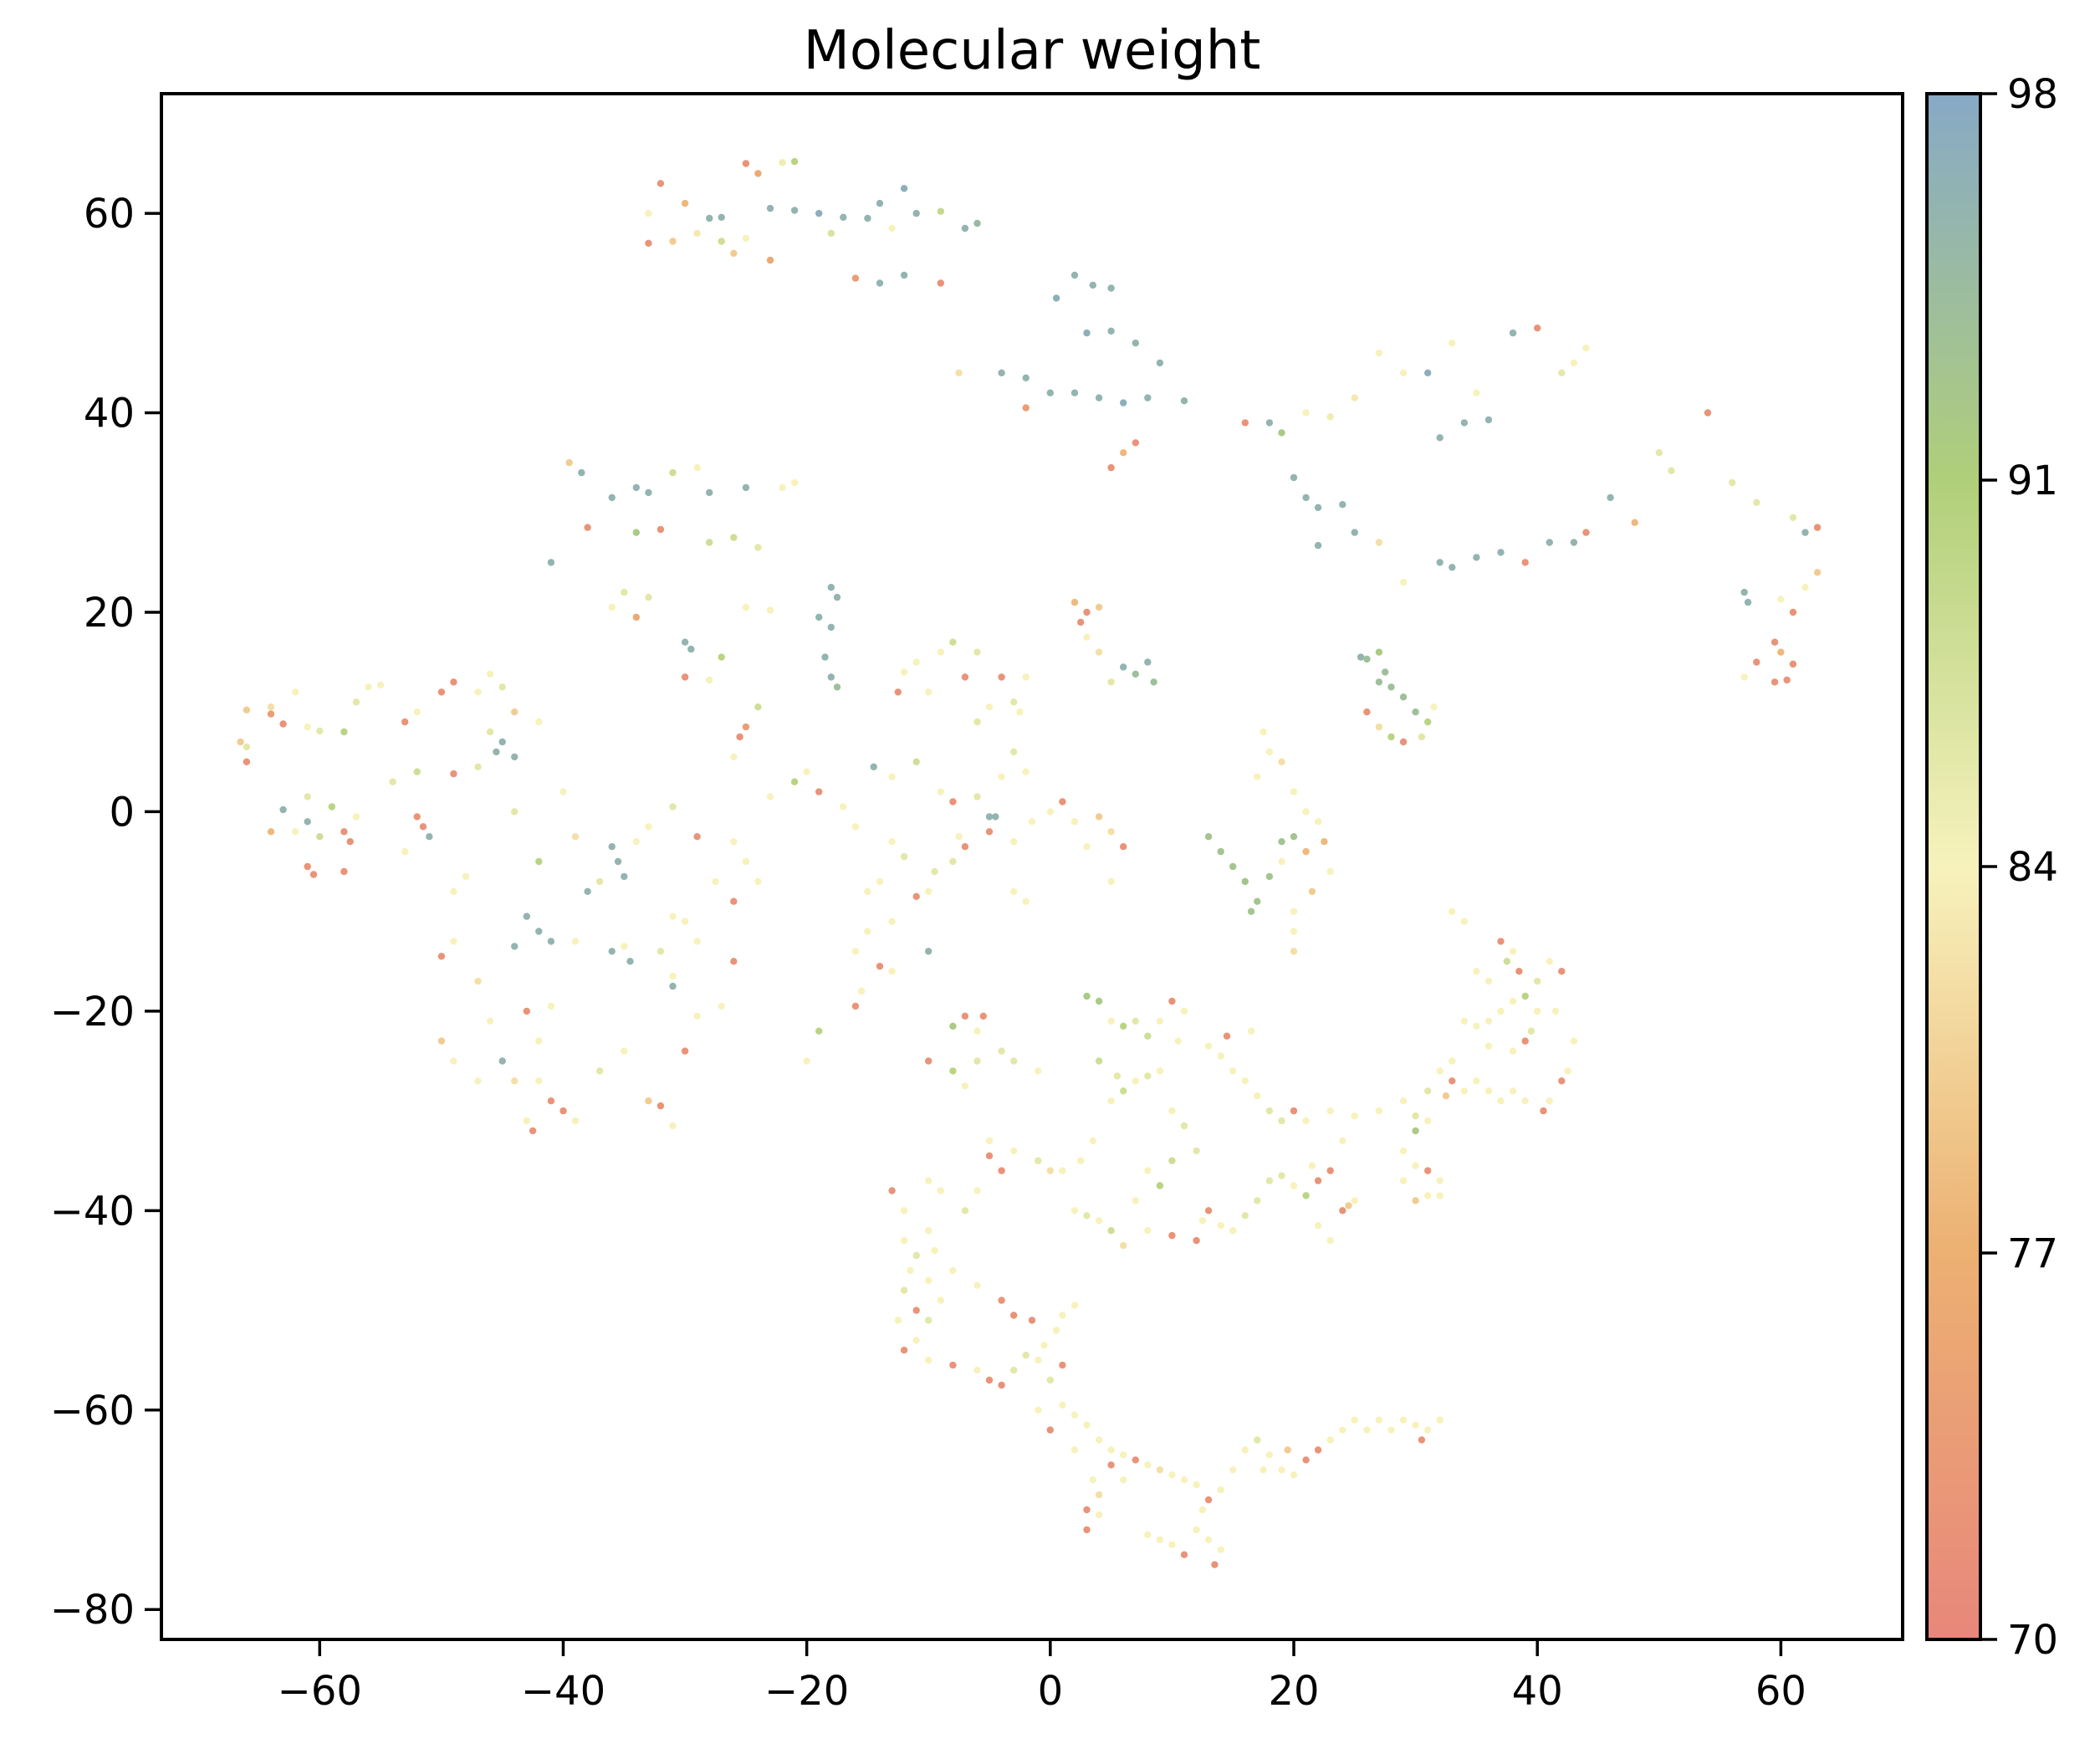 The width and height of the screenshot is (2100, 1749). Describe the element at coordinates (2032, 94) in the screenshot. I see `colorbar-tick-label: 98` at that location.